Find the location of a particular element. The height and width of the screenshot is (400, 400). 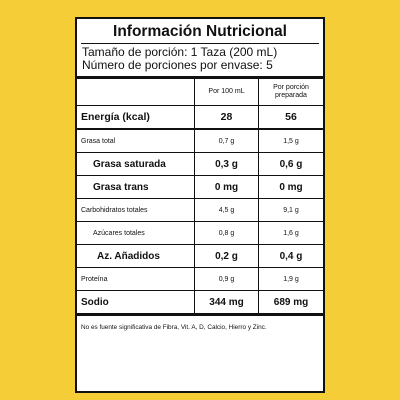

value-per-100: 4,5 g is located at coordinates (226, 210).